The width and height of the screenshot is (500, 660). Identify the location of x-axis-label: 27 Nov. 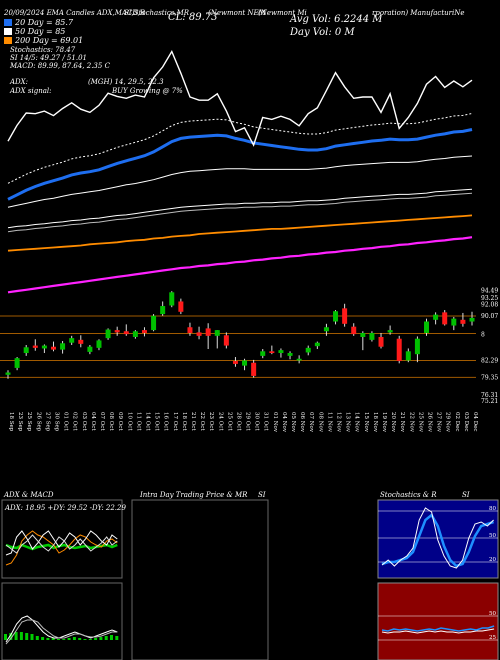
(439, 422).